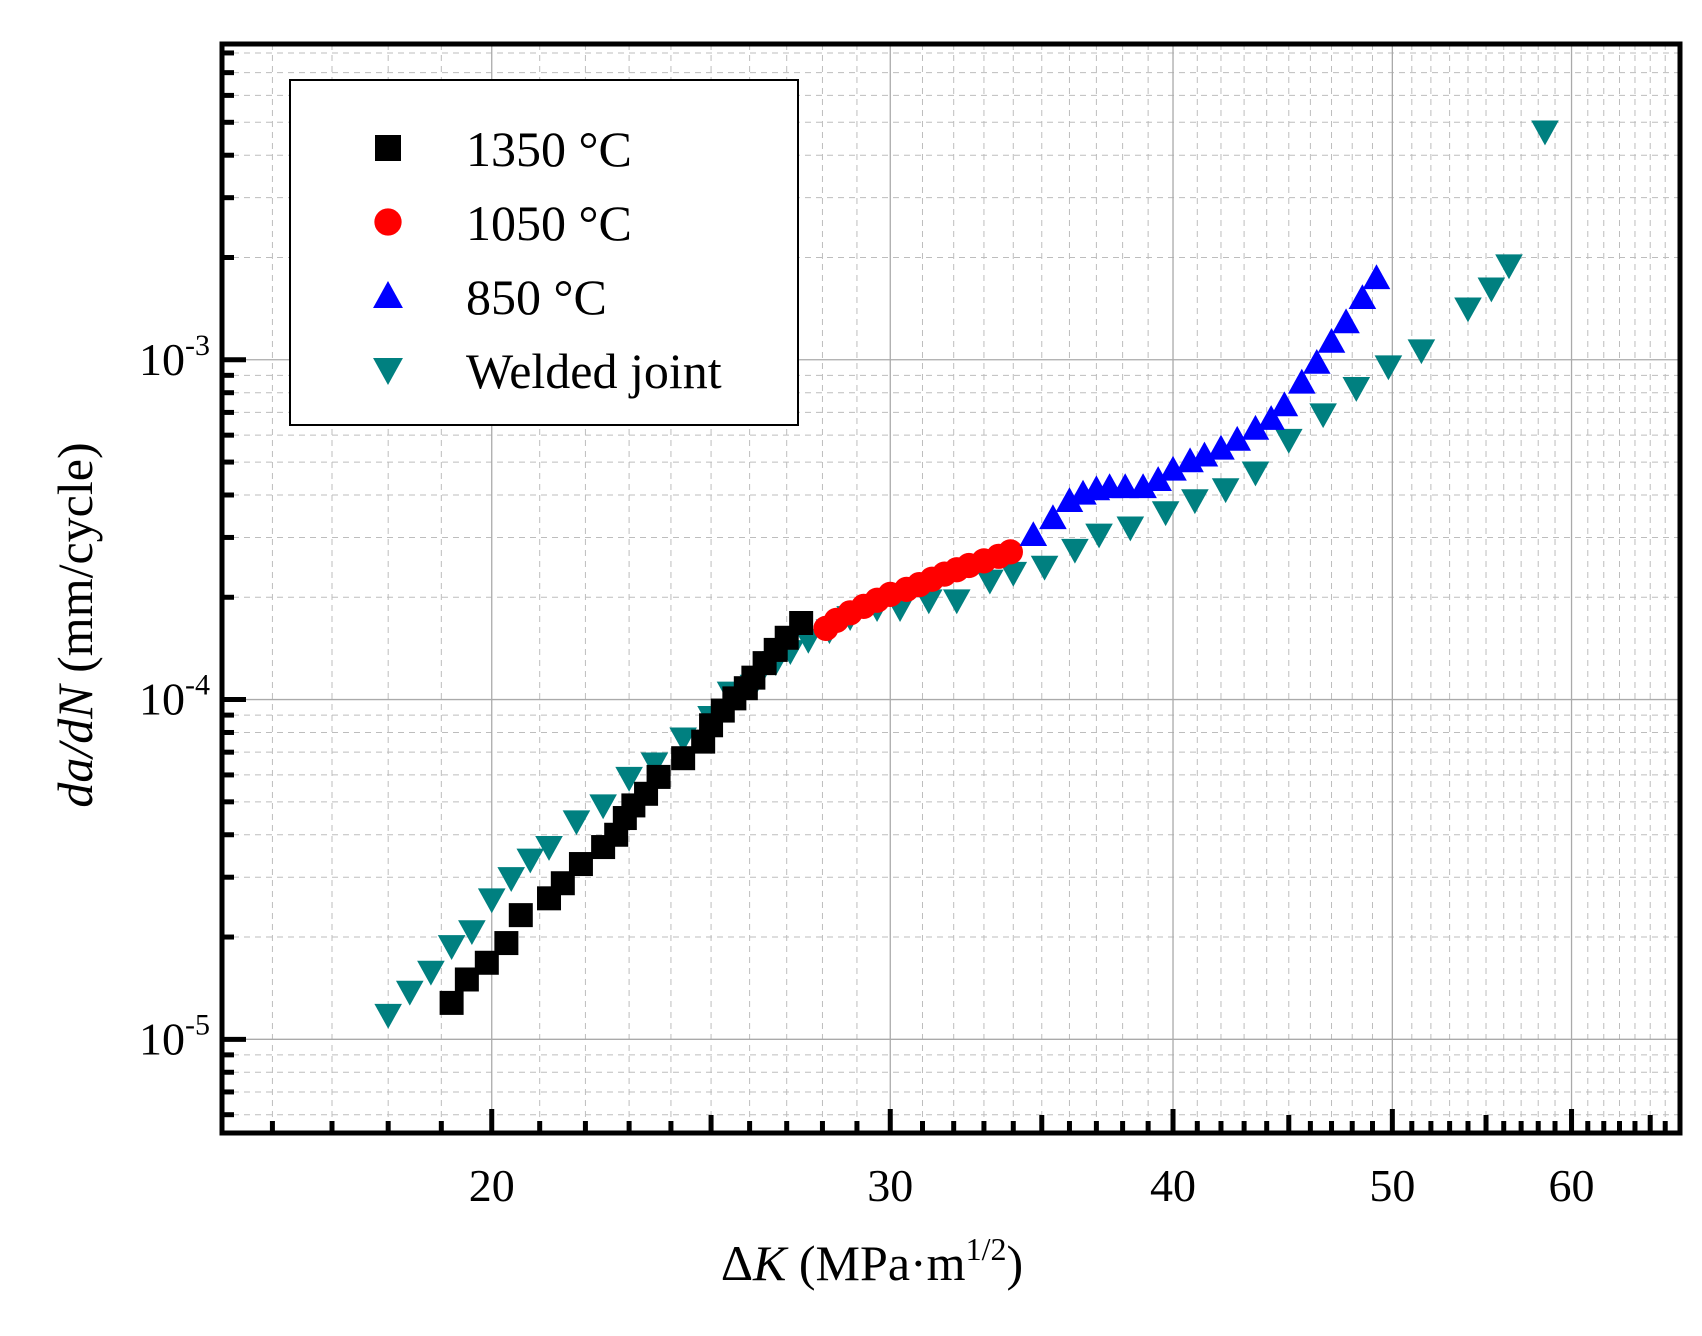 This screenshot has height=1336, width=1702. What do you see at coordinates (626, 812) in the screenshot?
I see `series-1350-c` at bounding box center [626, 812].